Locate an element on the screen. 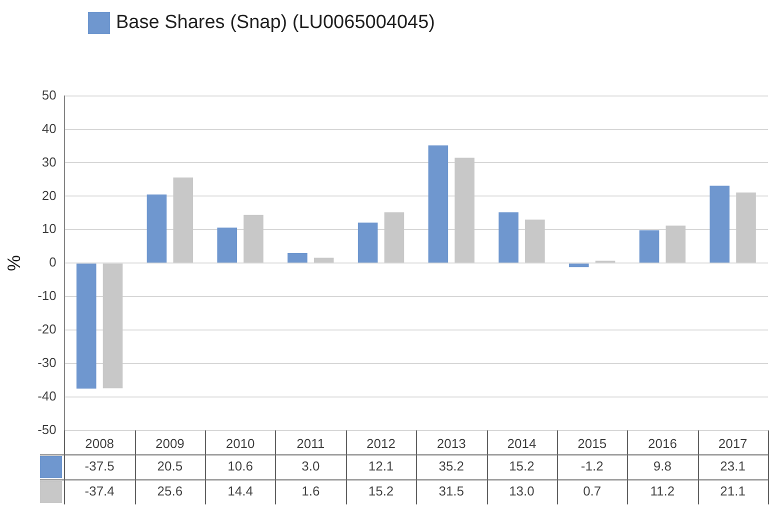 The height and width of the screenshot is (510, 772). y-tick-label: -30 is located at coordinates (47, 362).